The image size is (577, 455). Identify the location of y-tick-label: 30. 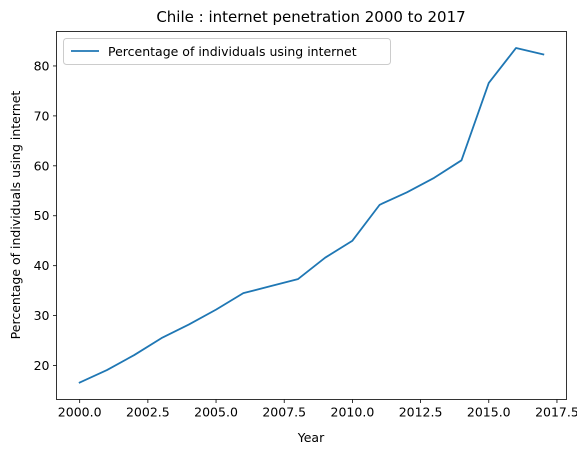
(42, 315).